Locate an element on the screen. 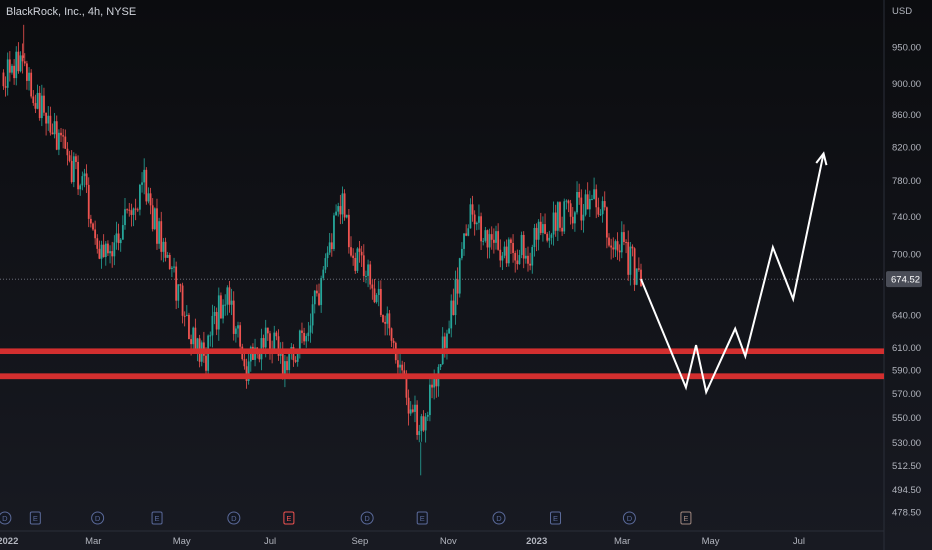 This screenshot has width=932, height=550. price-tick-label: 512.50 is located at coordinates (906, 466).